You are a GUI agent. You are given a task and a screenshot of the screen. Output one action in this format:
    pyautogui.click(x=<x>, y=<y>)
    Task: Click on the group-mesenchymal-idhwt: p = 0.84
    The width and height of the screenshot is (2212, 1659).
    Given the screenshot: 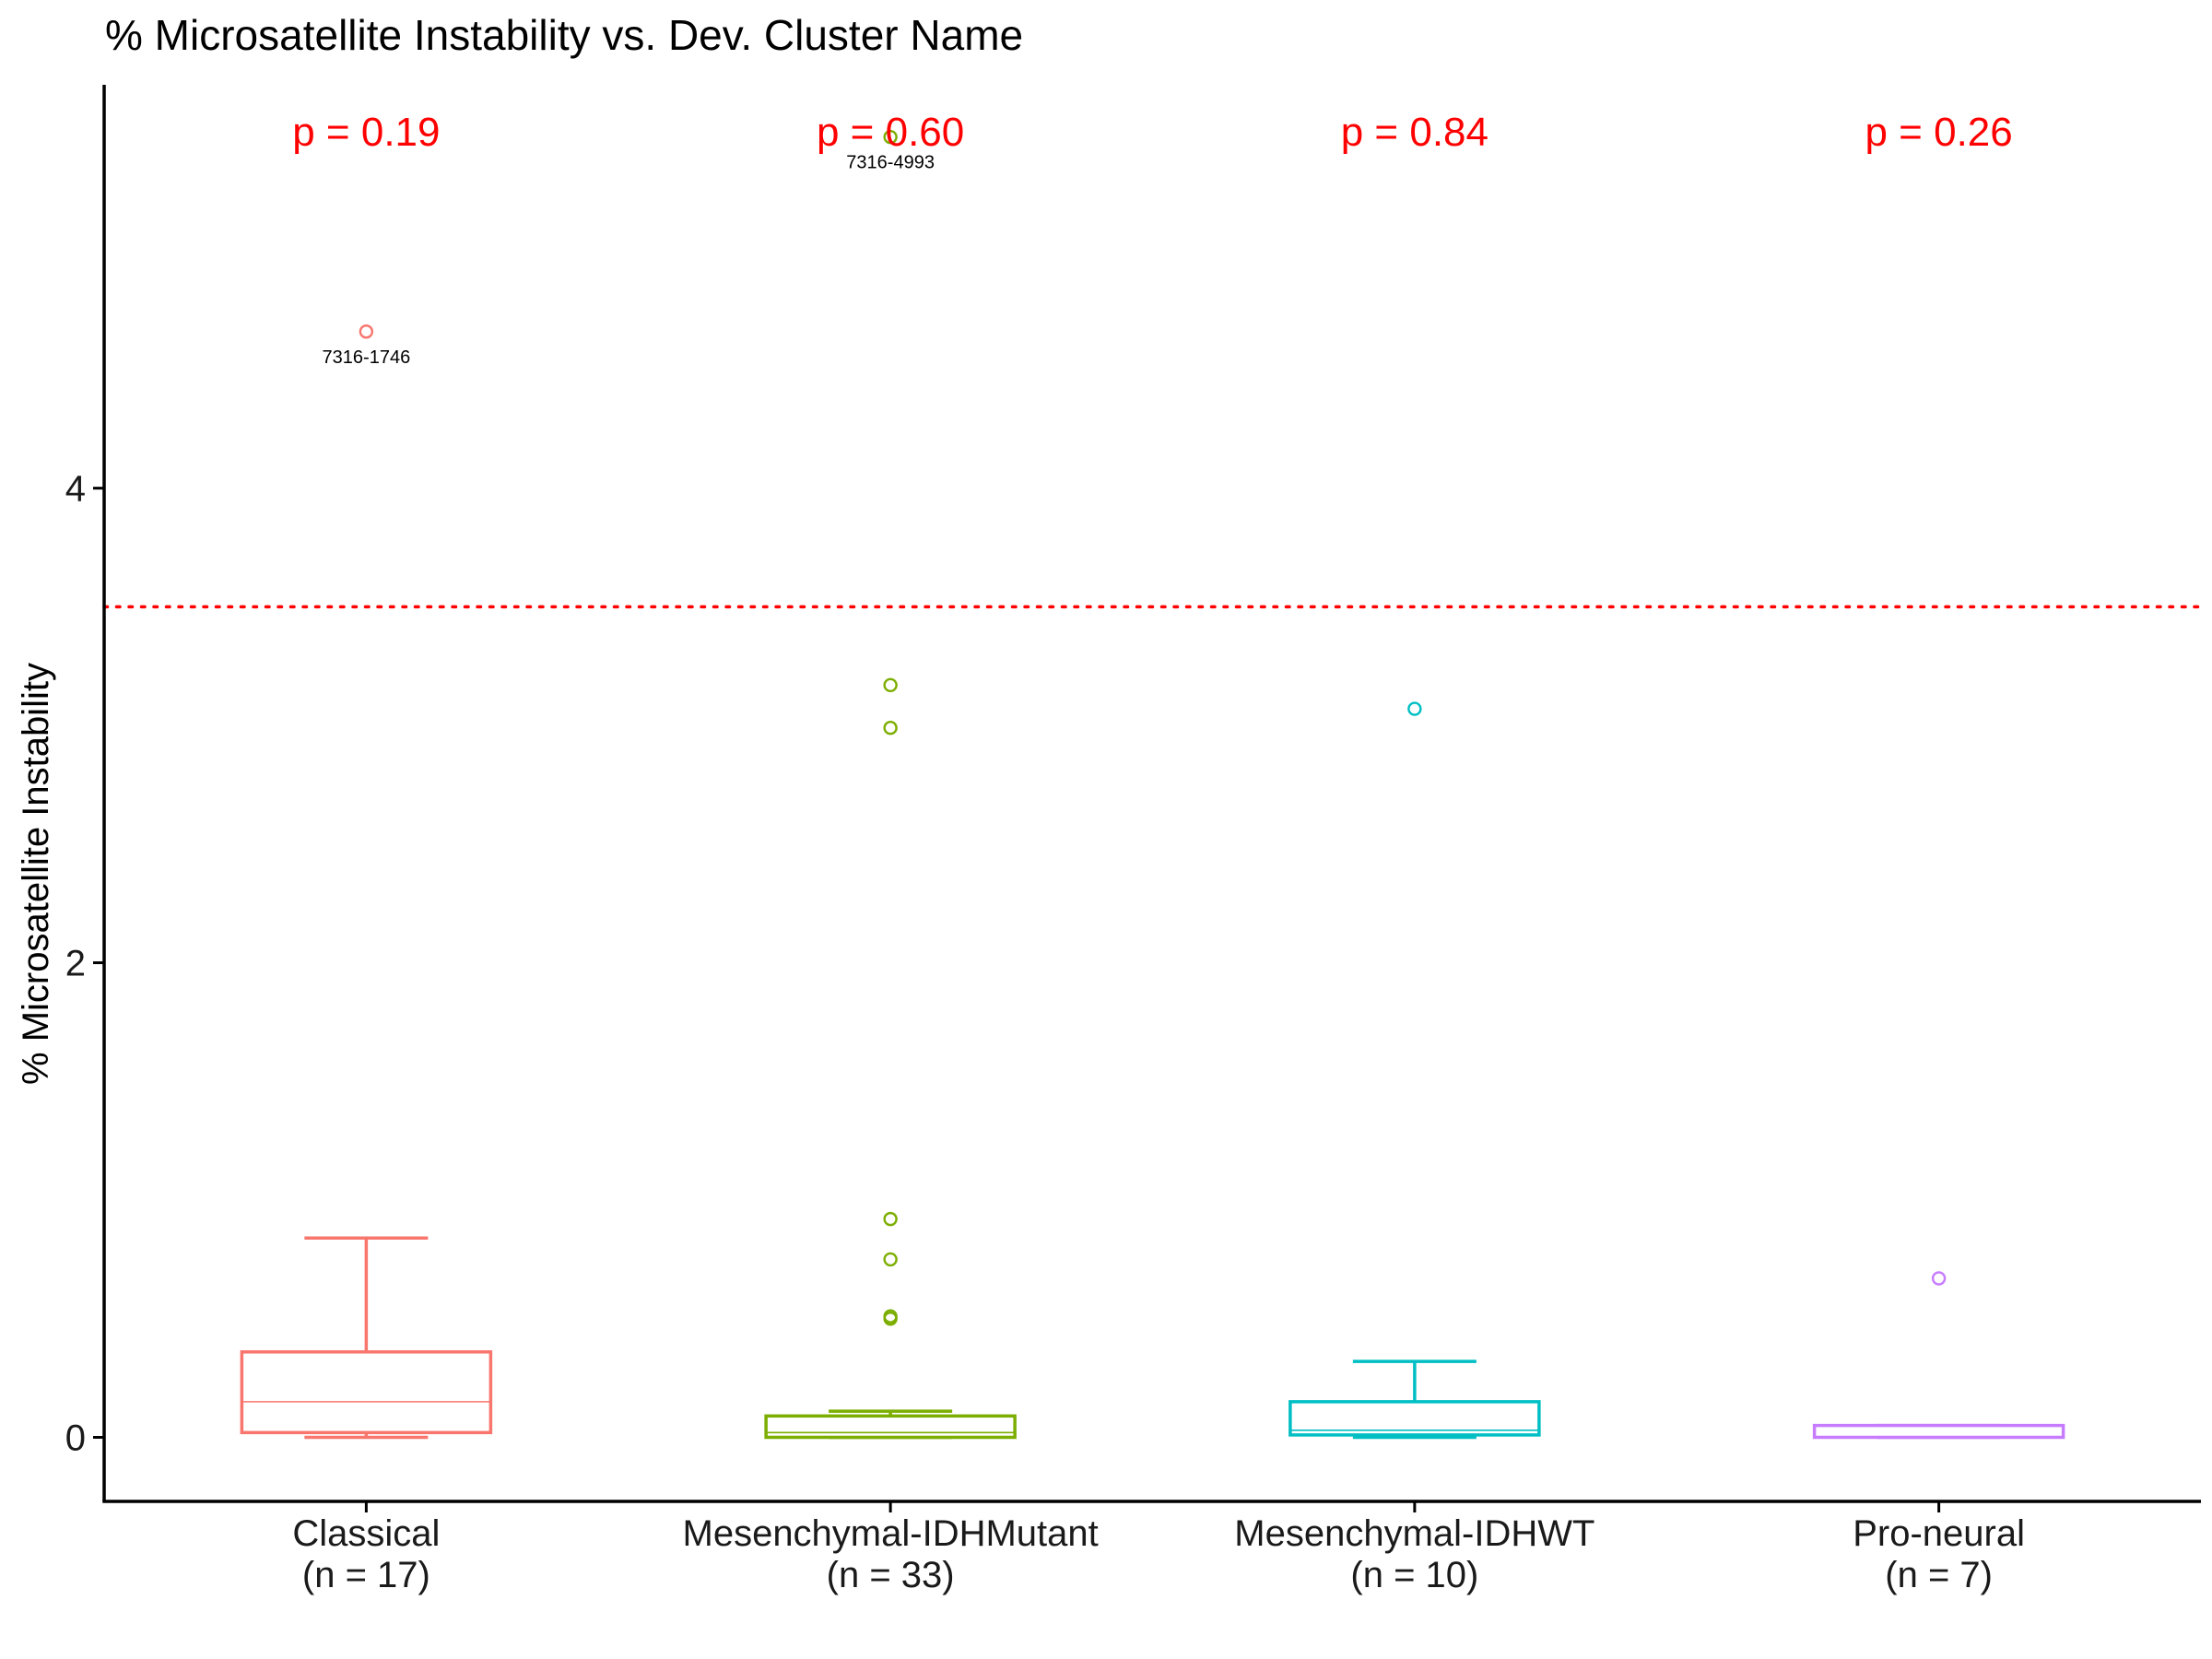 What is the action you would take?
    pyautogui.click(x=1414, y=775)
    